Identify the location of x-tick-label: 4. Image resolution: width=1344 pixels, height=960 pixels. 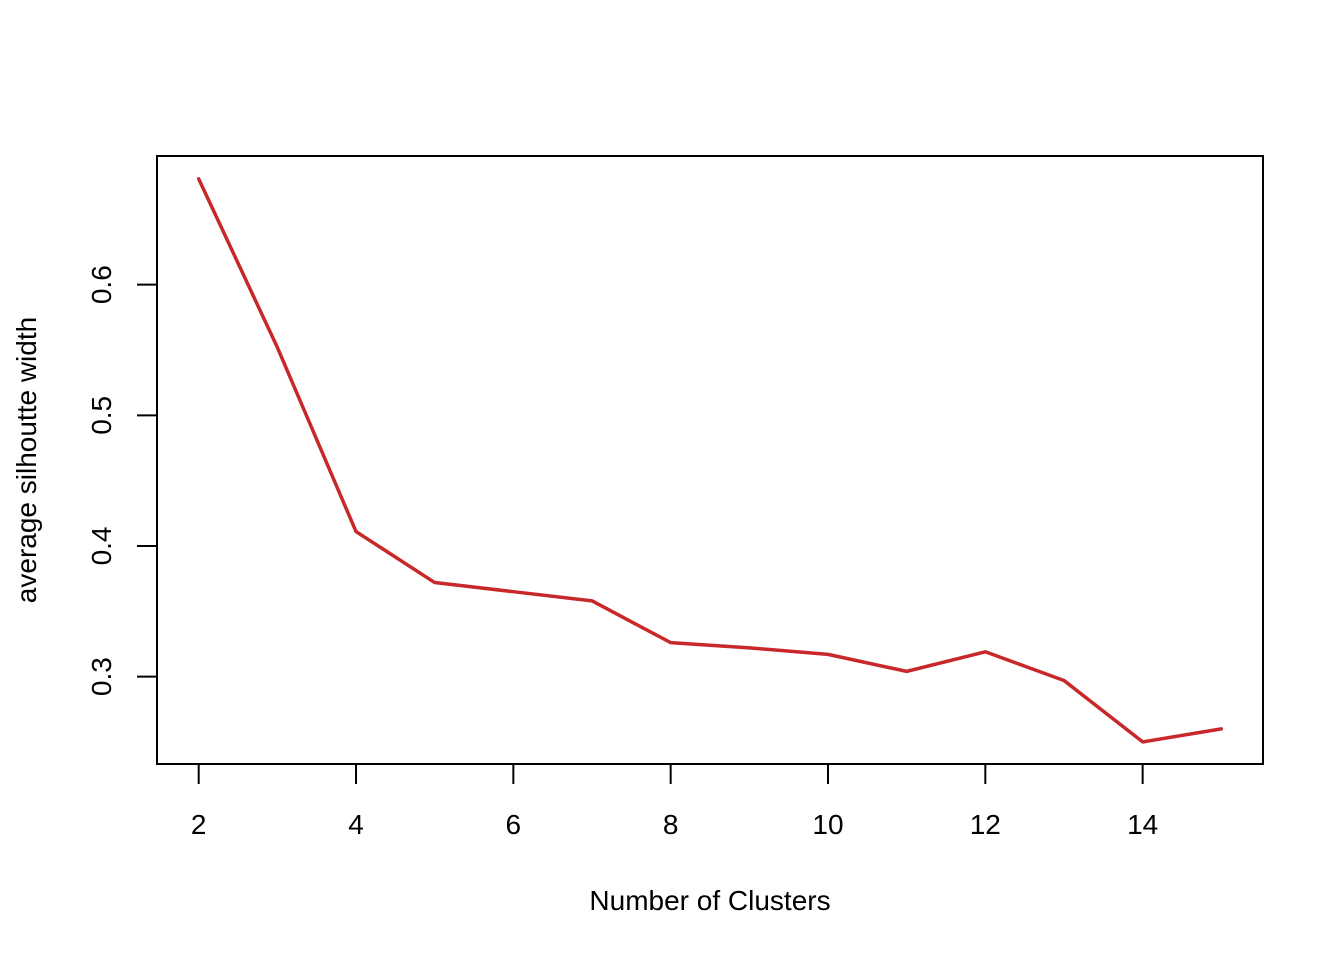
(356, 824).